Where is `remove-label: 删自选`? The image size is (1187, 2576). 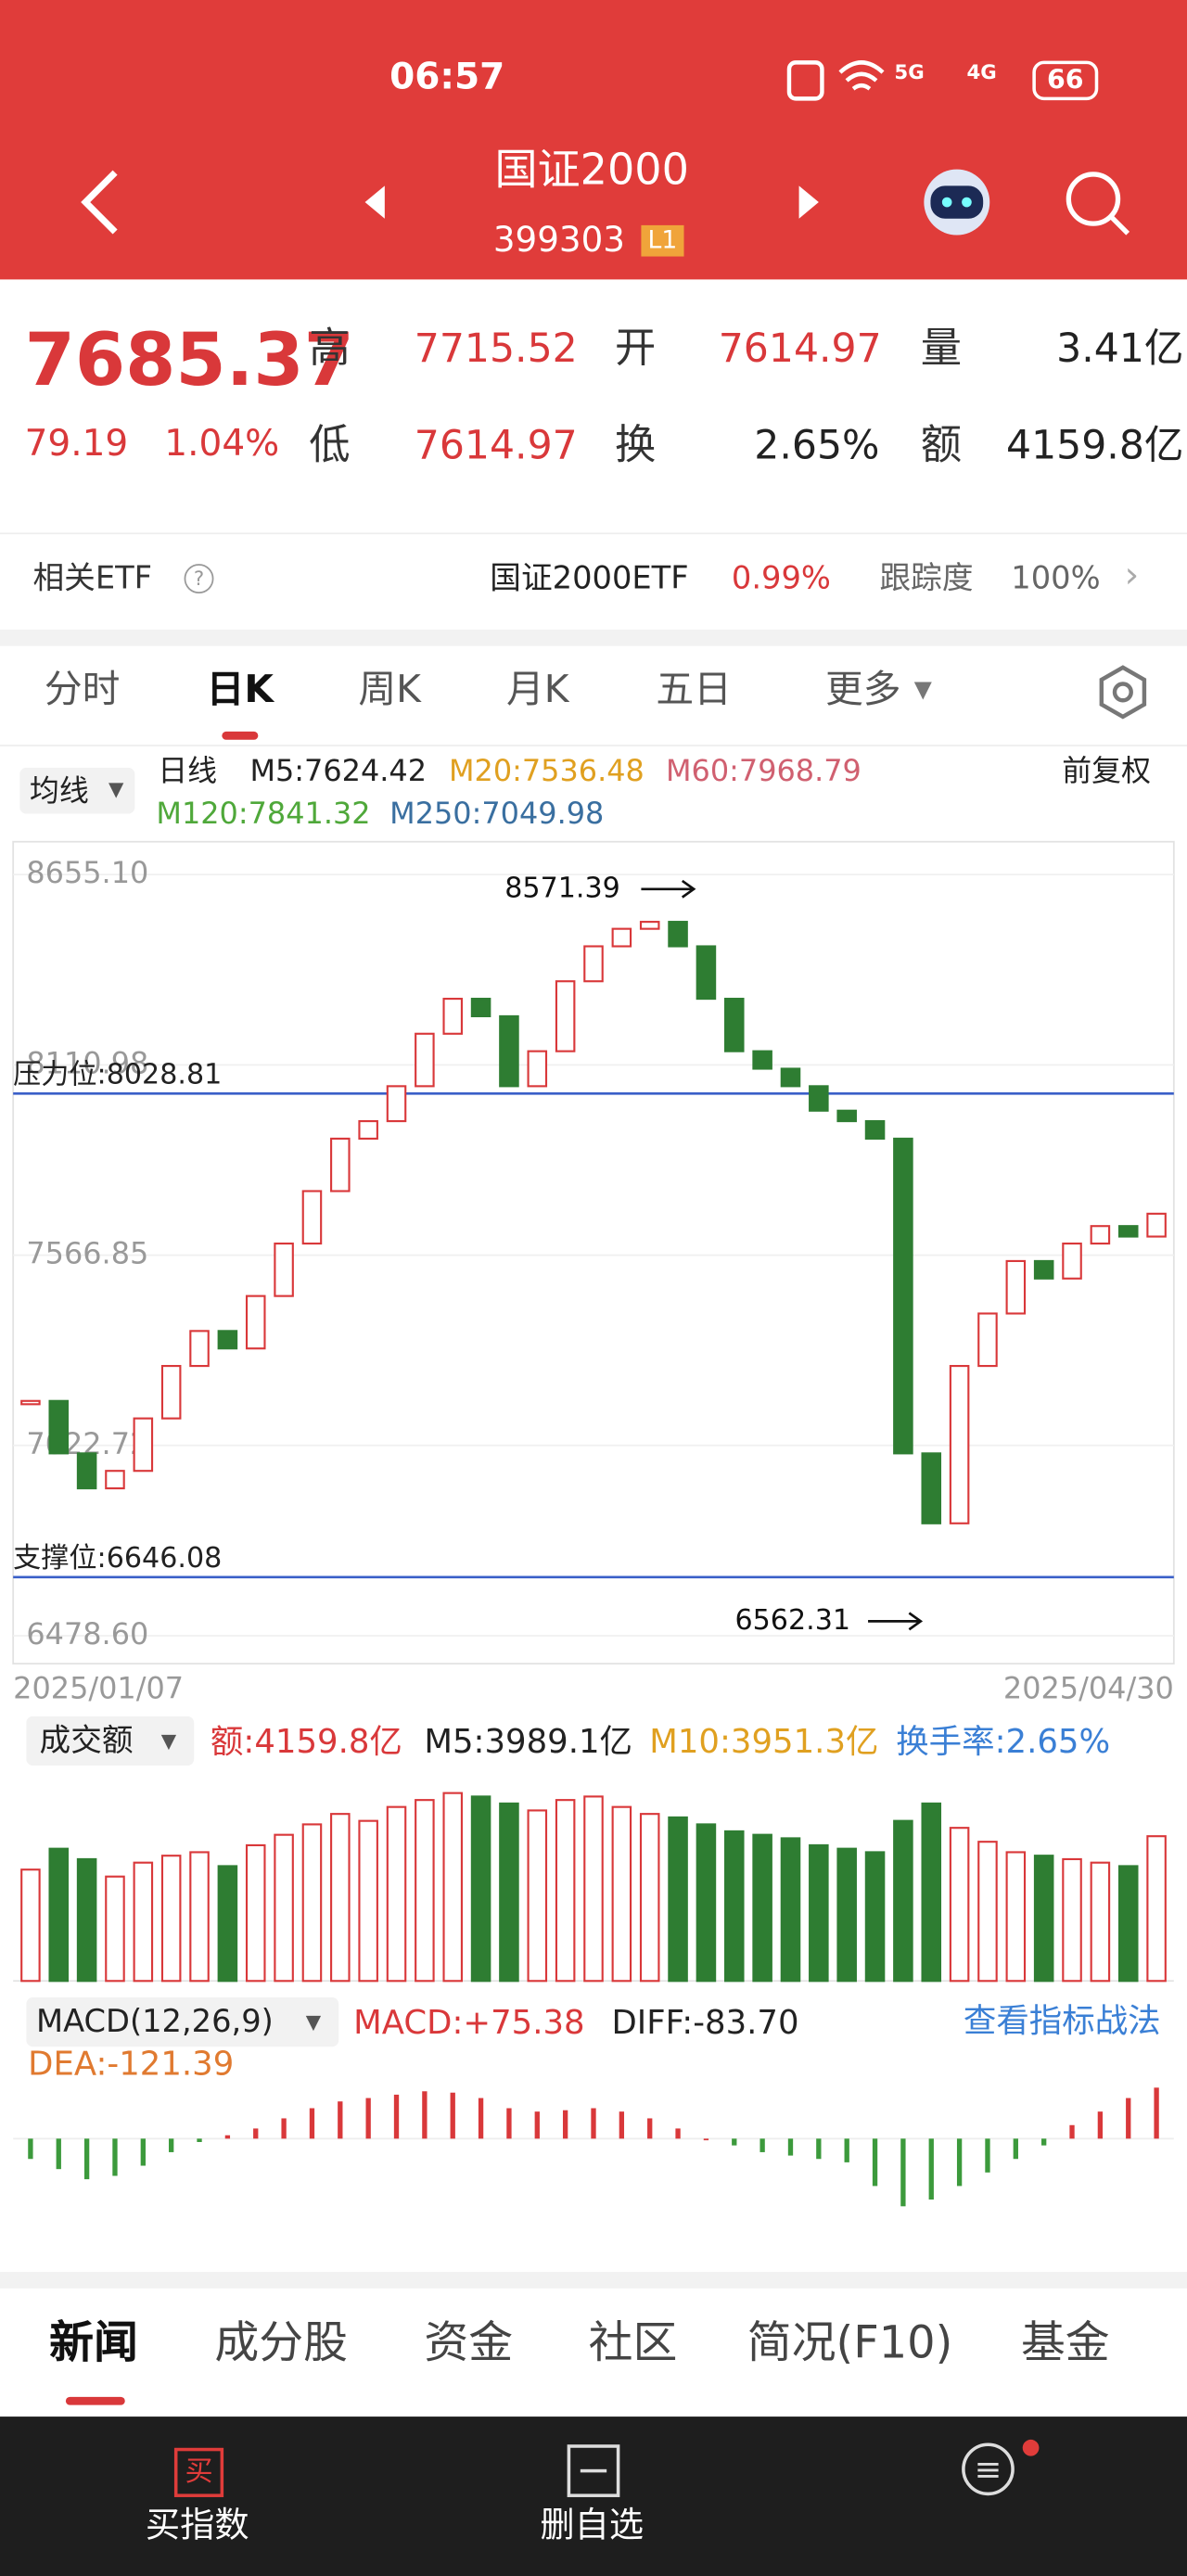 remove-label: 删自选 is located at coordinates (592, 2525).